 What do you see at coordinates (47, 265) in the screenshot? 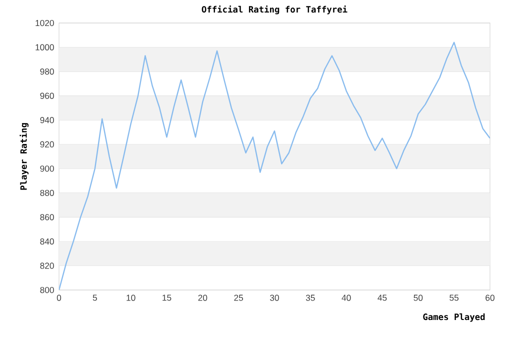
I see `y-tick-label: 820` at bounding box center [47, 265].